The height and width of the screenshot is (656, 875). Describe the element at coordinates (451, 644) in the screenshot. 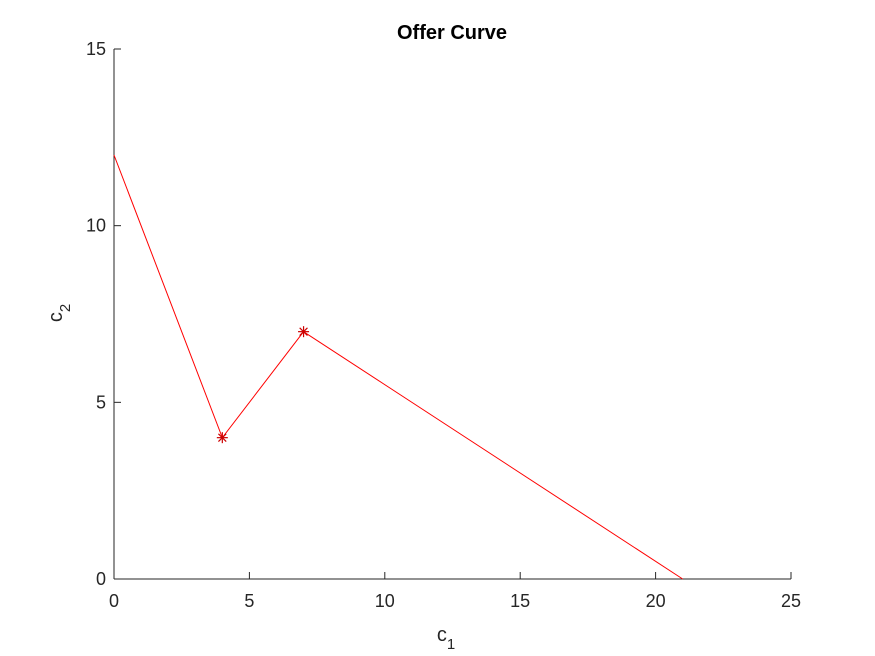

I see `x-axis-label-subscript: 1` at that location.